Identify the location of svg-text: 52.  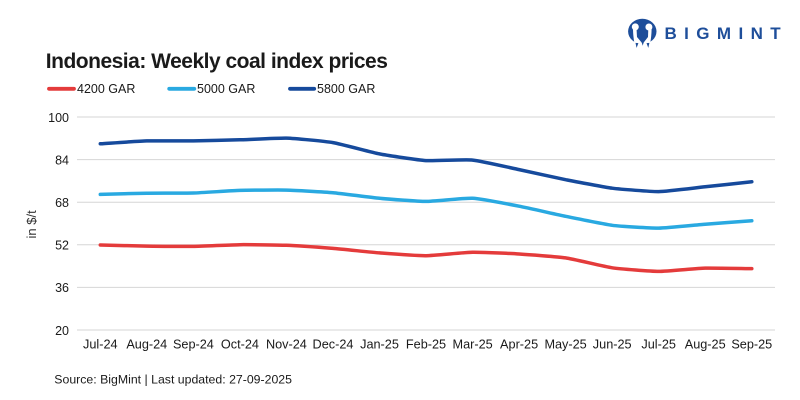
(62, 246).